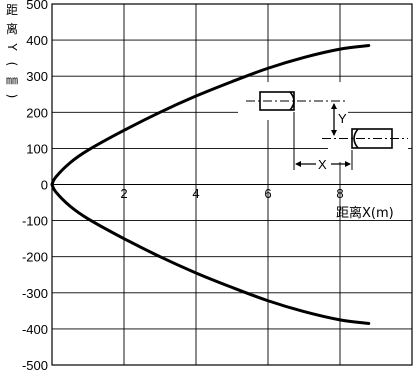 The image size is (413, 370). Describe the element at coordinates (37, 6) in the screenshot. I see `y-tick-label: 500` at that location.